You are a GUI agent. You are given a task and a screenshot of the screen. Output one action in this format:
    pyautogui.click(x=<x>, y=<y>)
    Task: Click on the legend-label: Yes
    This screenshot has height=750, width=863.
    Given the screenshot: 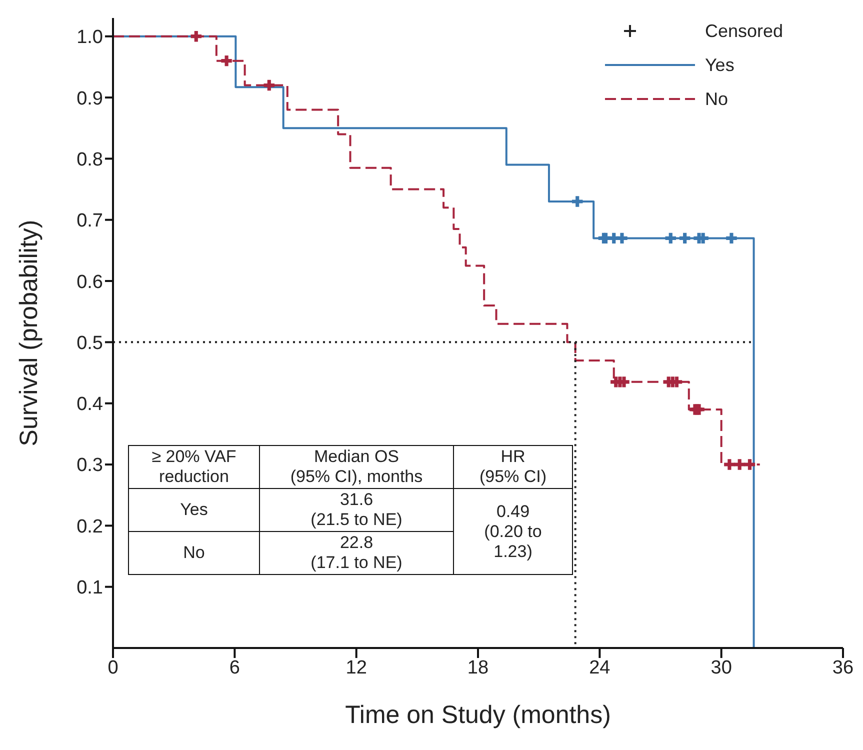 What is the action you would take?
    pyautogui.click(x=719, y=65)
    